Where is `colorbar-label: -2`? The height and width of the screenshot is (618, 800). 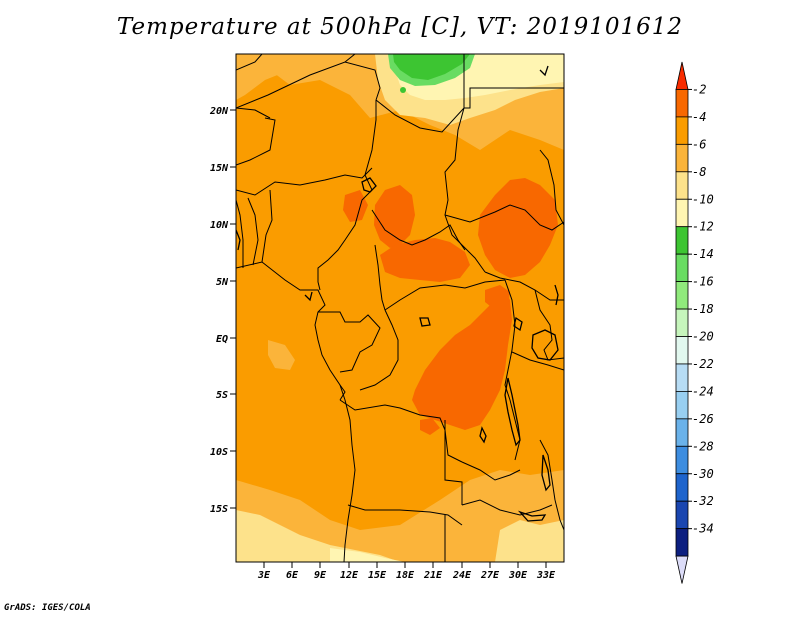
colorbar-label: -2 is located at coordinates (699, 89).